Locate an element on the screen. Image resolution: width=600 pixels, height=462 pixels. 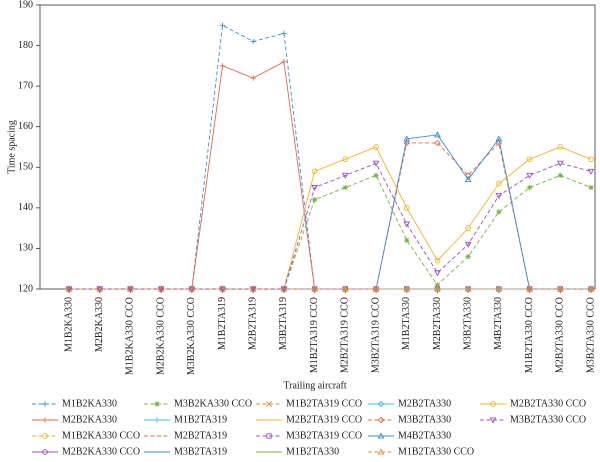
y-tick-label: 150 is located at coordinates (25, 167).